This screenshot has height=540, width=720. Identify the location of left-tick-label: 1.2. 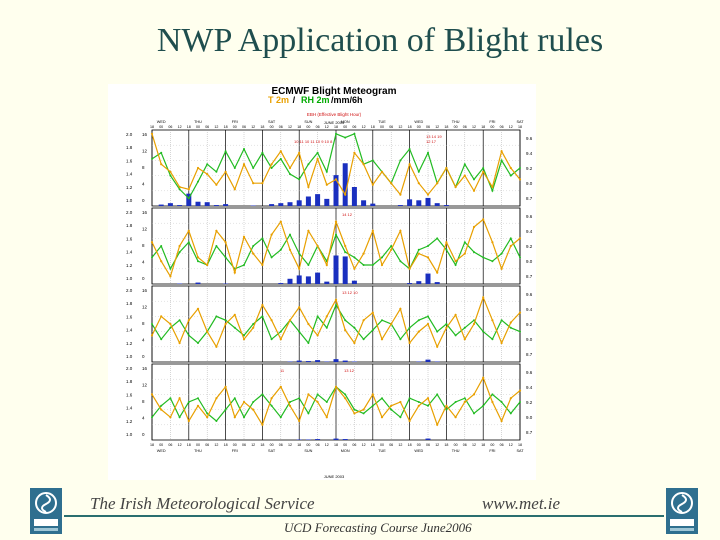
(129, 421).